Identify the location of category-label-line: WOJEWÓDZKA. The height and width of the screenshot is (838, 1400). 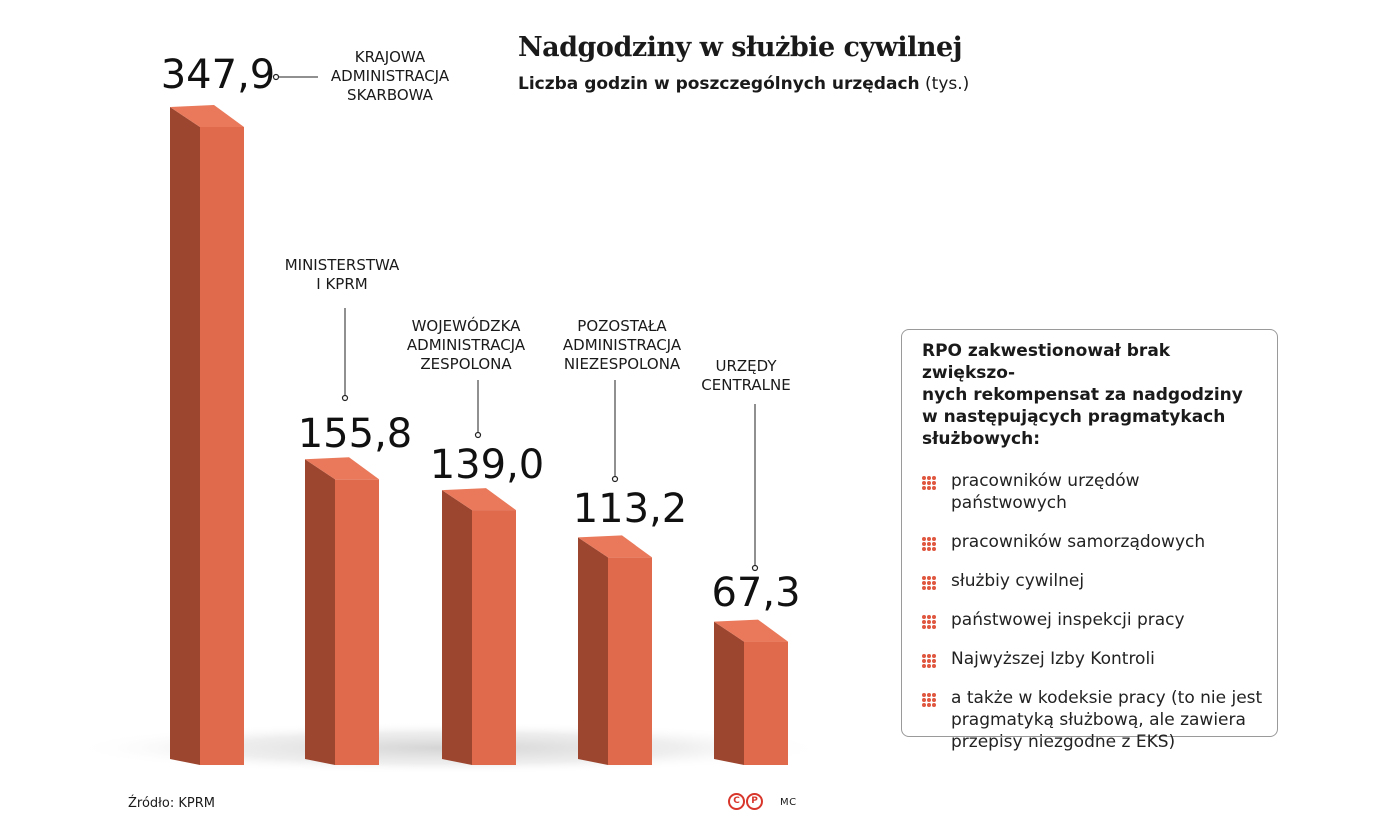
(467, 325).